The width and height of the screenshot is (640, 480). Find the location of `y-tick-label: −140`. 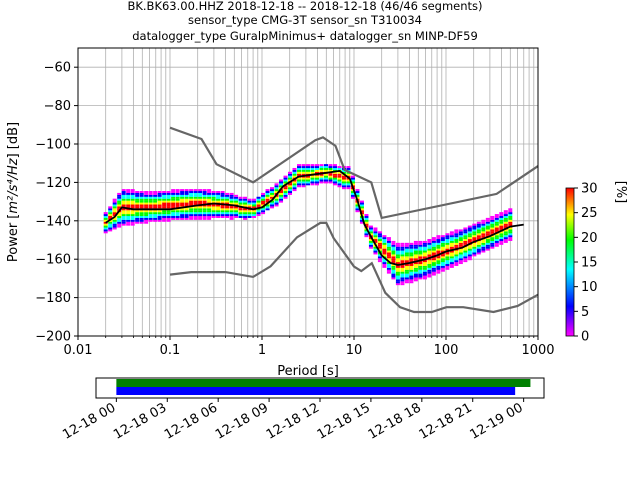

y-tick-label: −140 is located at coordinates (53, 221).